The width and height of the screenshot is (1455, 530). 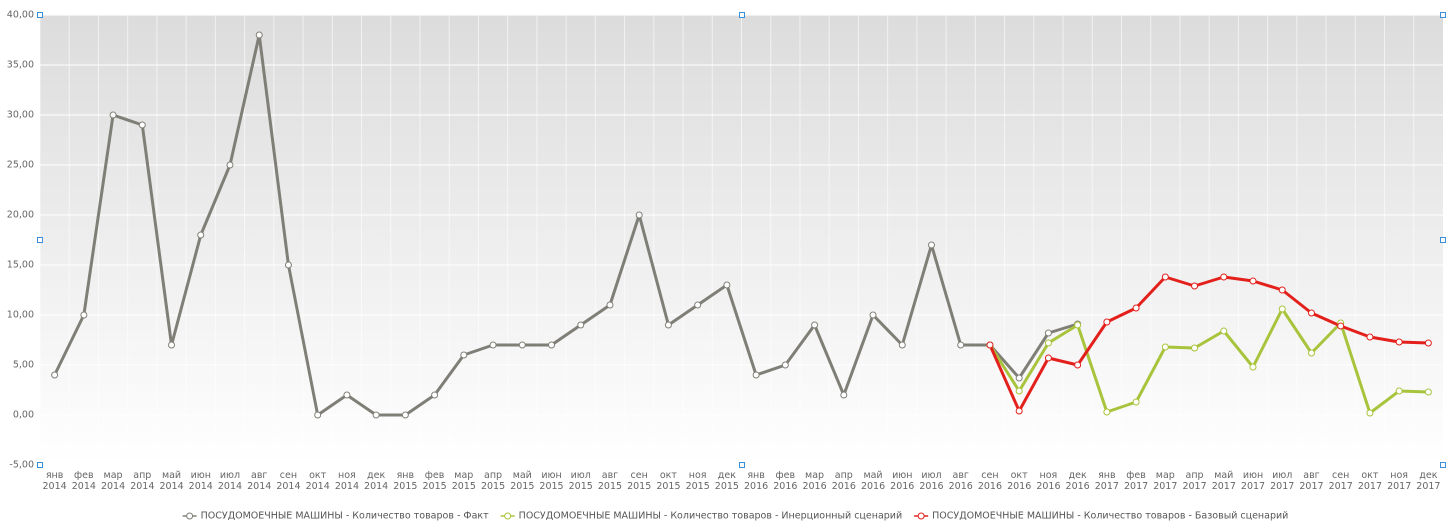 What do you see at coordinates (376, 481) in the screenshot?
I see `x-tick-label: дек 2014` at bounding box center [376, 481].